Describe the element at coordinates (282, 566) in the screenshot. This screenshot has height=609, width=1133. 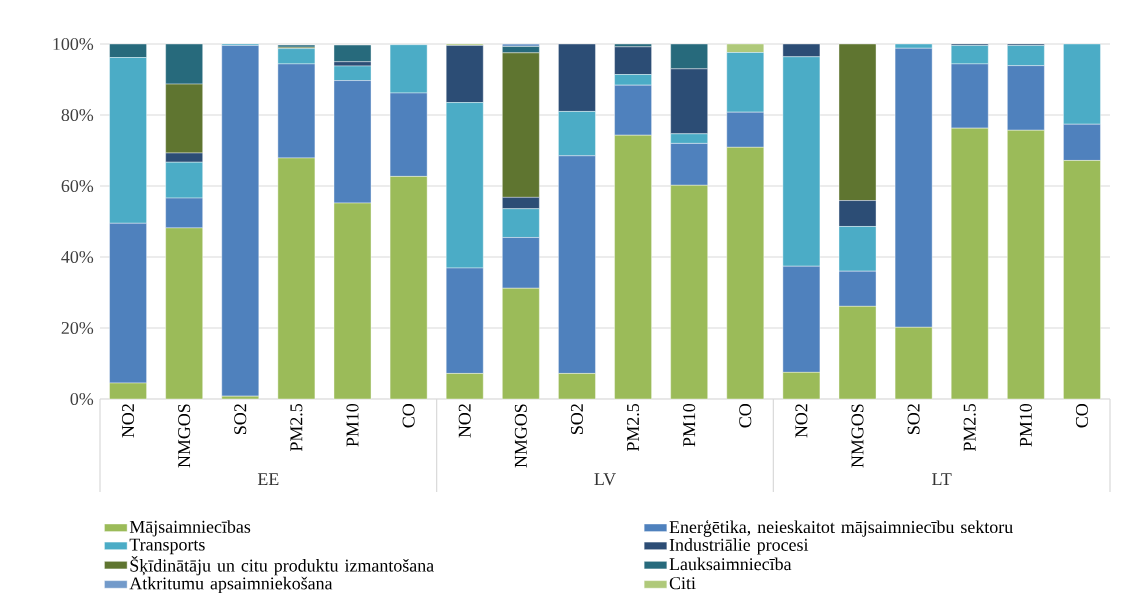
I see `legend-label: Šķīdinātāju un citu produktu izmantošana` at that location.